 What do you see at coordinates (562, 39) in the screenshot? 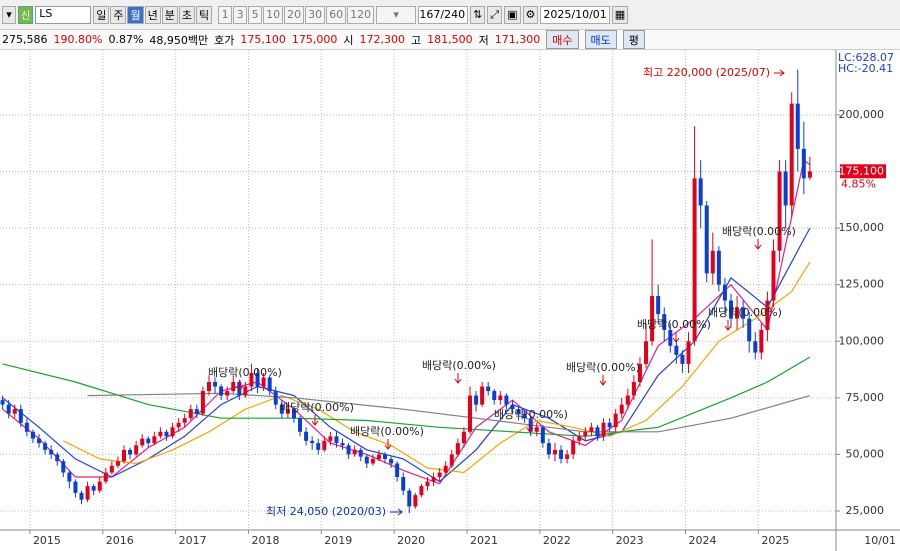
I see `buy-button: 매수` at bounding box center [562, 39].